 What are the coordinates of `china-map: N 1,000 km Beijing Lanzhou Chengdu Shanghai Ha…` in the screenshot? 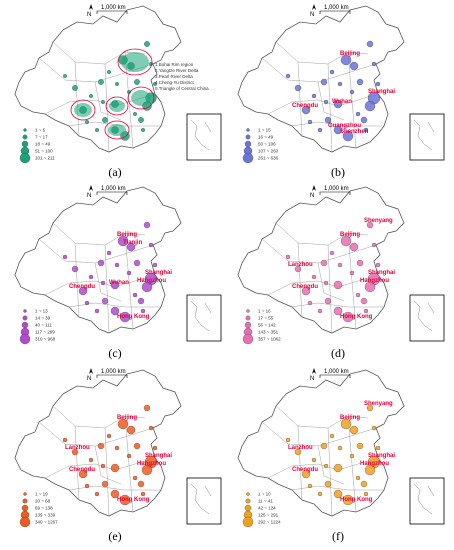 It's located at (118, 448).